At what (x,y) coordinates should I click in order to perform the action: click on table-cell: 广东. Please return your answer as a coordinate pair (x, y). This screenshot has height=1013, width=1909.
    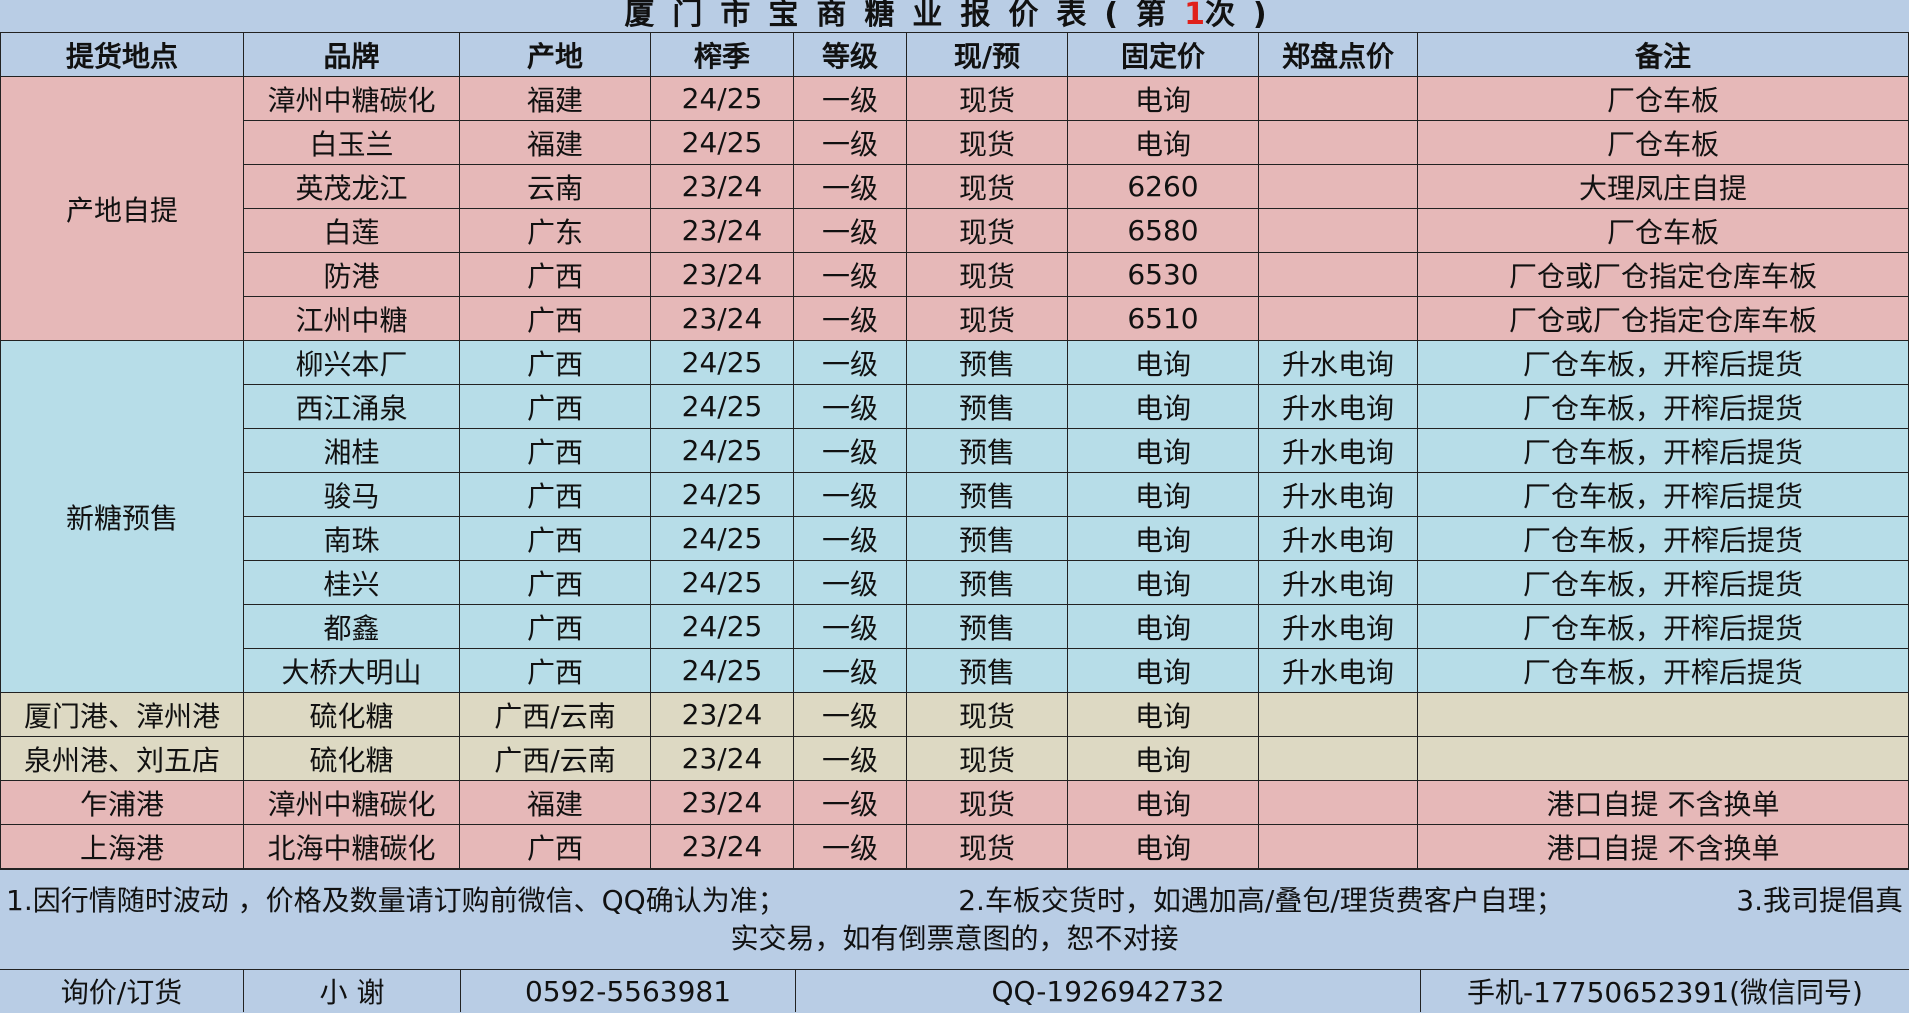
    Looking at the image, I should click on (555, 230).